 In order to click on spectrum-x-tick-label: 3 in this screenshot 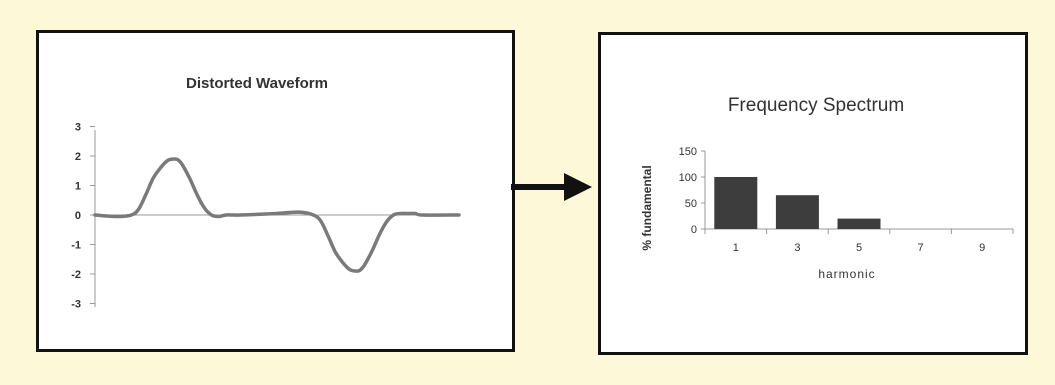, I will do `click(797, 248)`.